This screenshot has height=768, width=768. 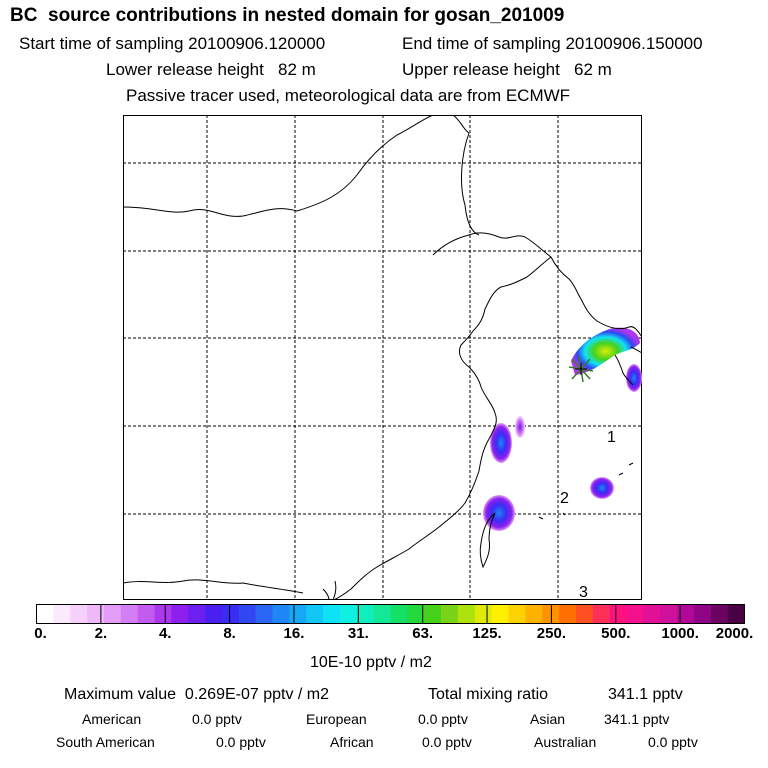 What do you see at coordinates (611, 437) in the screenshot?
I see `point-label-1: 1` at bounding box center [611, 437].